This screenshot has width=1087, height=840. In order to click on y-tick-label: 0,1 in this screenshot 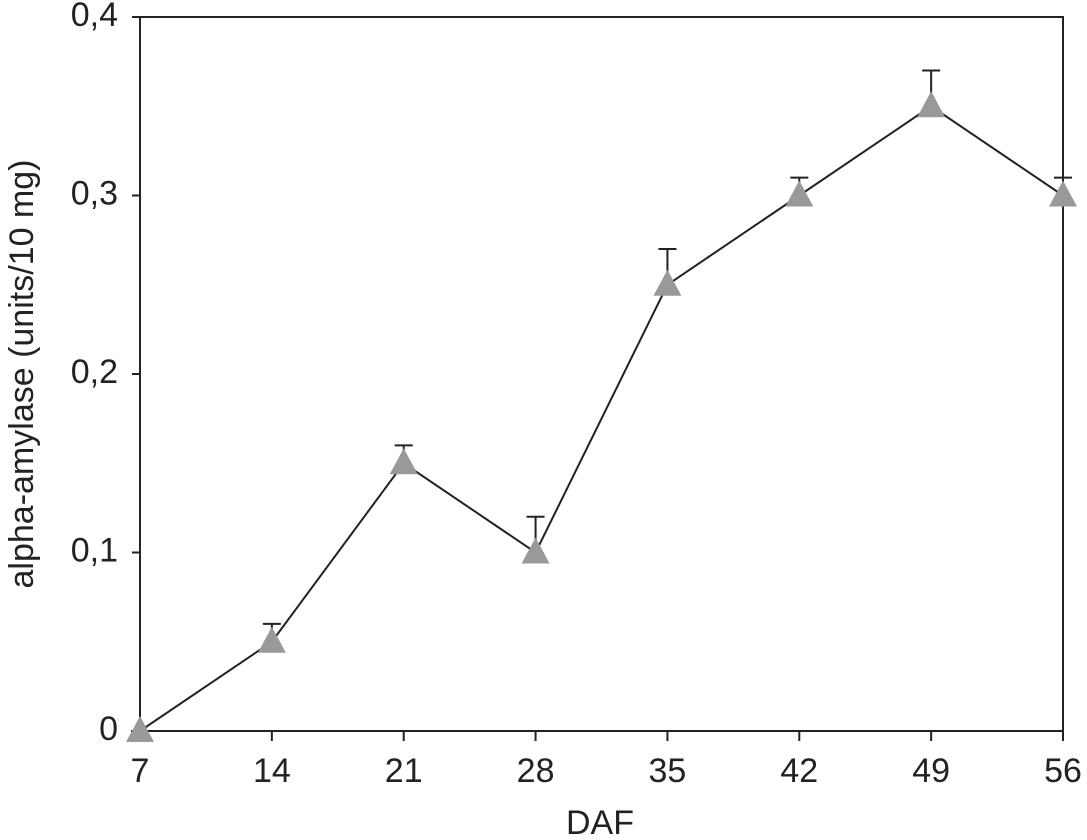, I will do `click(94, 550)`.